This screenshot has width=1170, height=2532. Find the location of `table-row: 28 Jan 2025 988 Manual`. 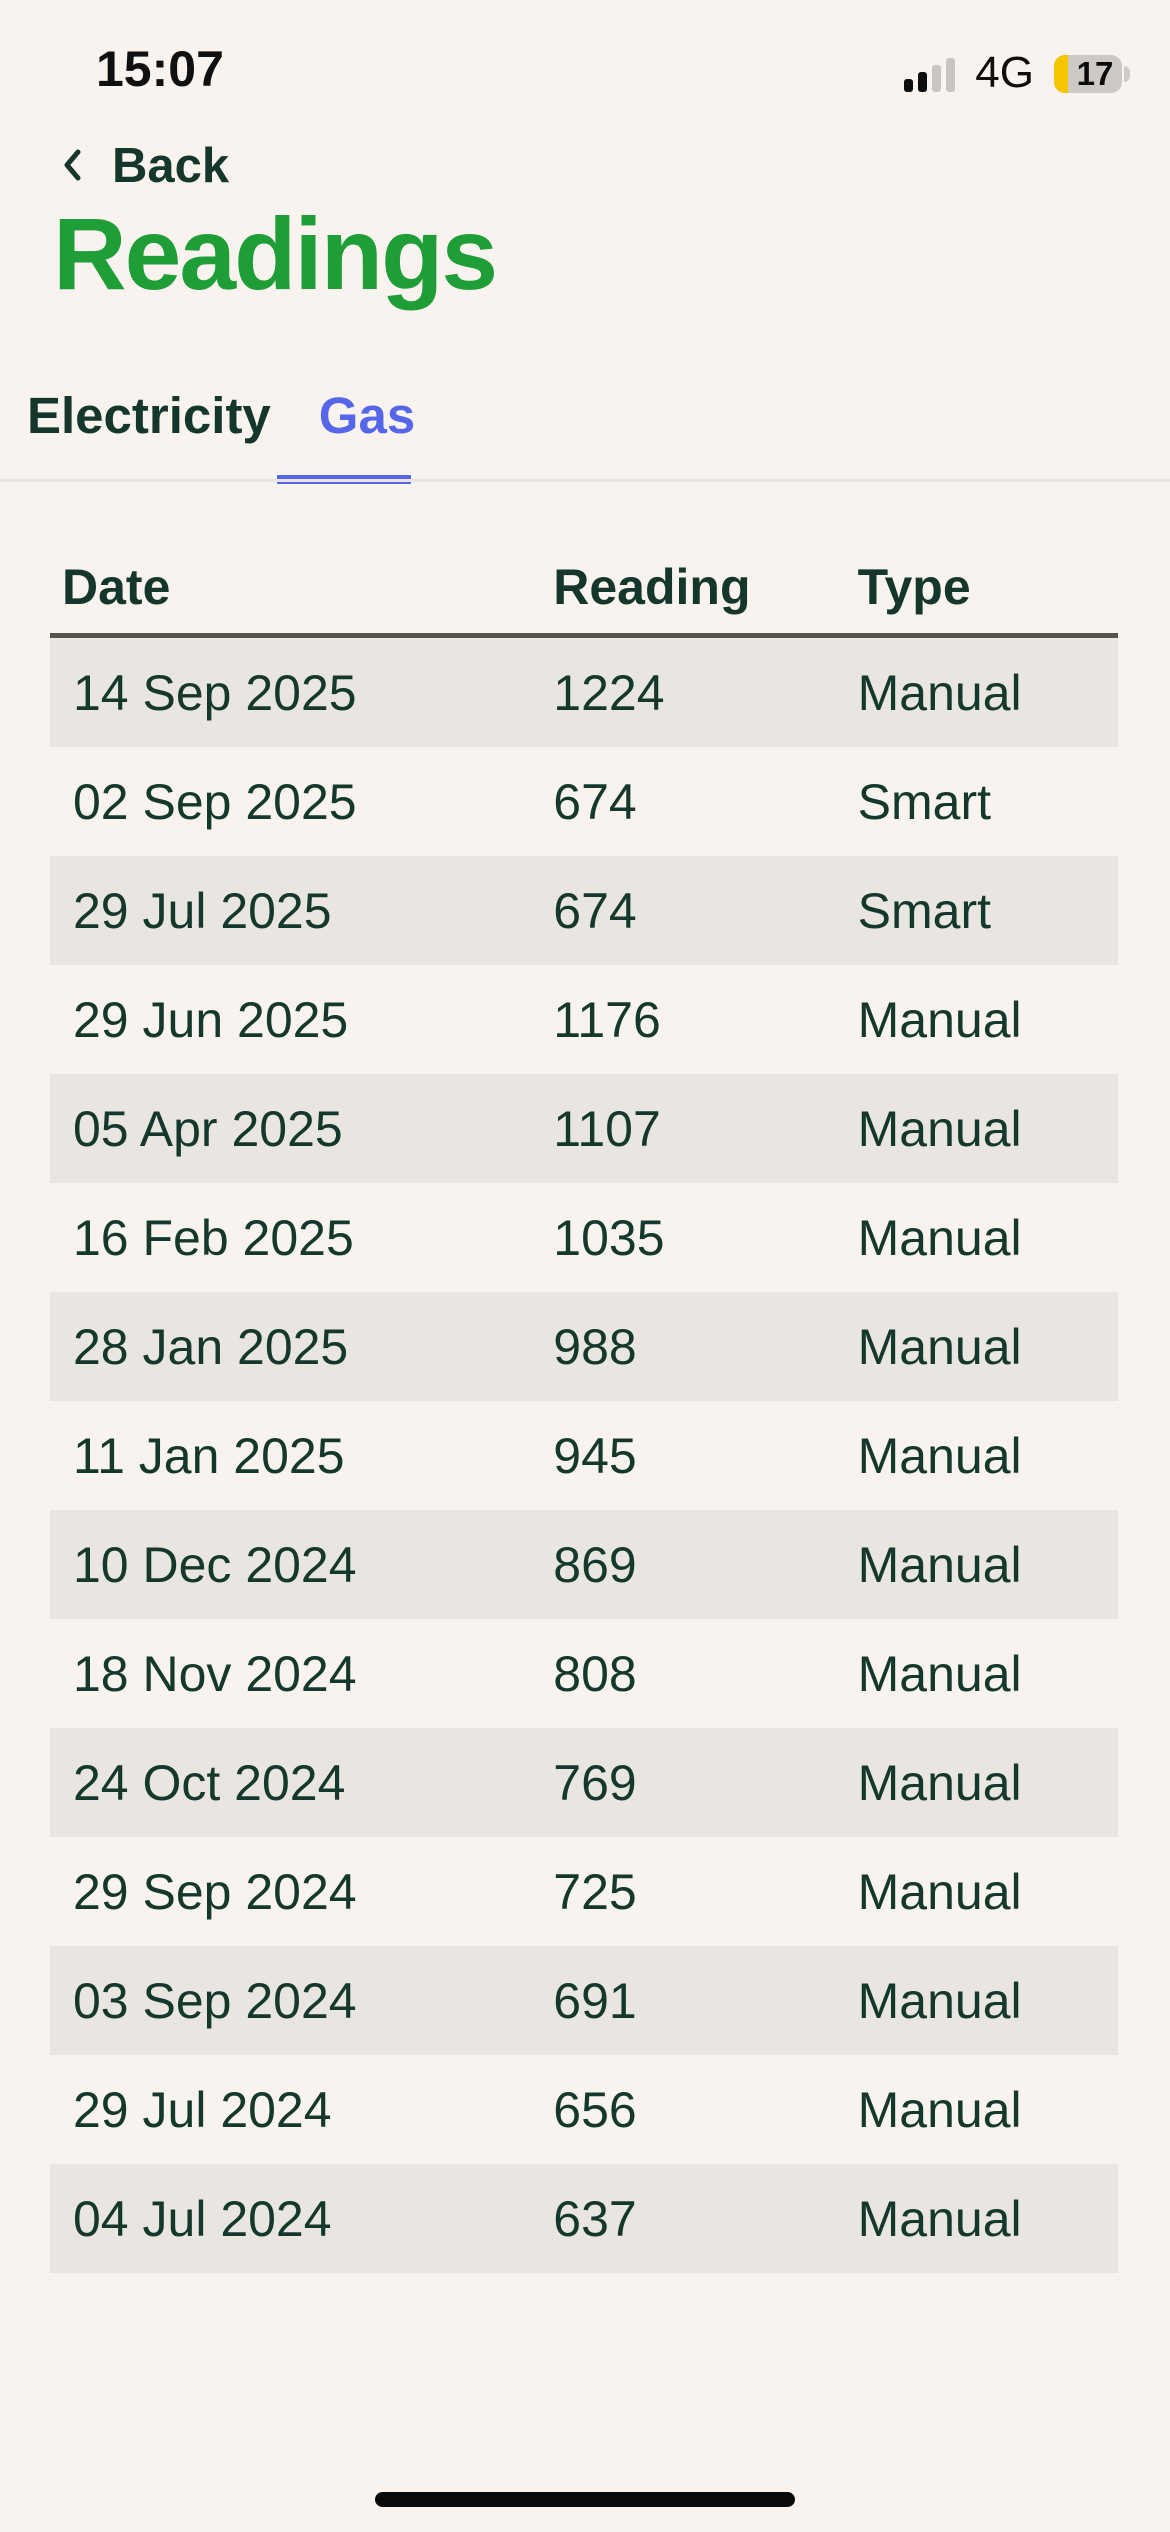

table-row: 28 Jan 2025 988 Manual is located at coordinates (584, 1346).